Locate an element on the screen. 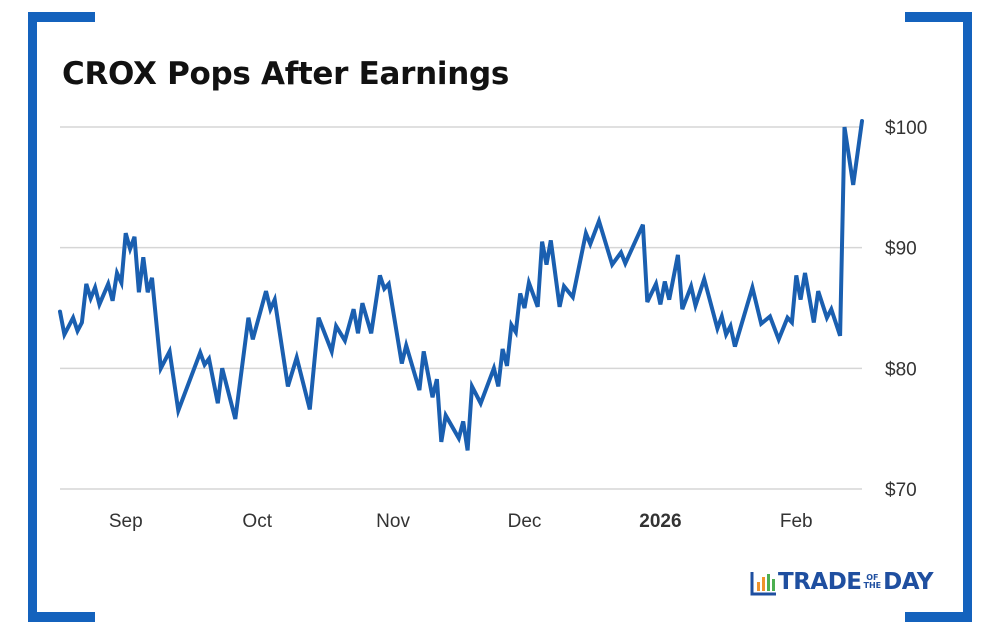 This screenshot has height=636, width=1000. bar-chart-logo-icon is located at coordinates (763, 584).